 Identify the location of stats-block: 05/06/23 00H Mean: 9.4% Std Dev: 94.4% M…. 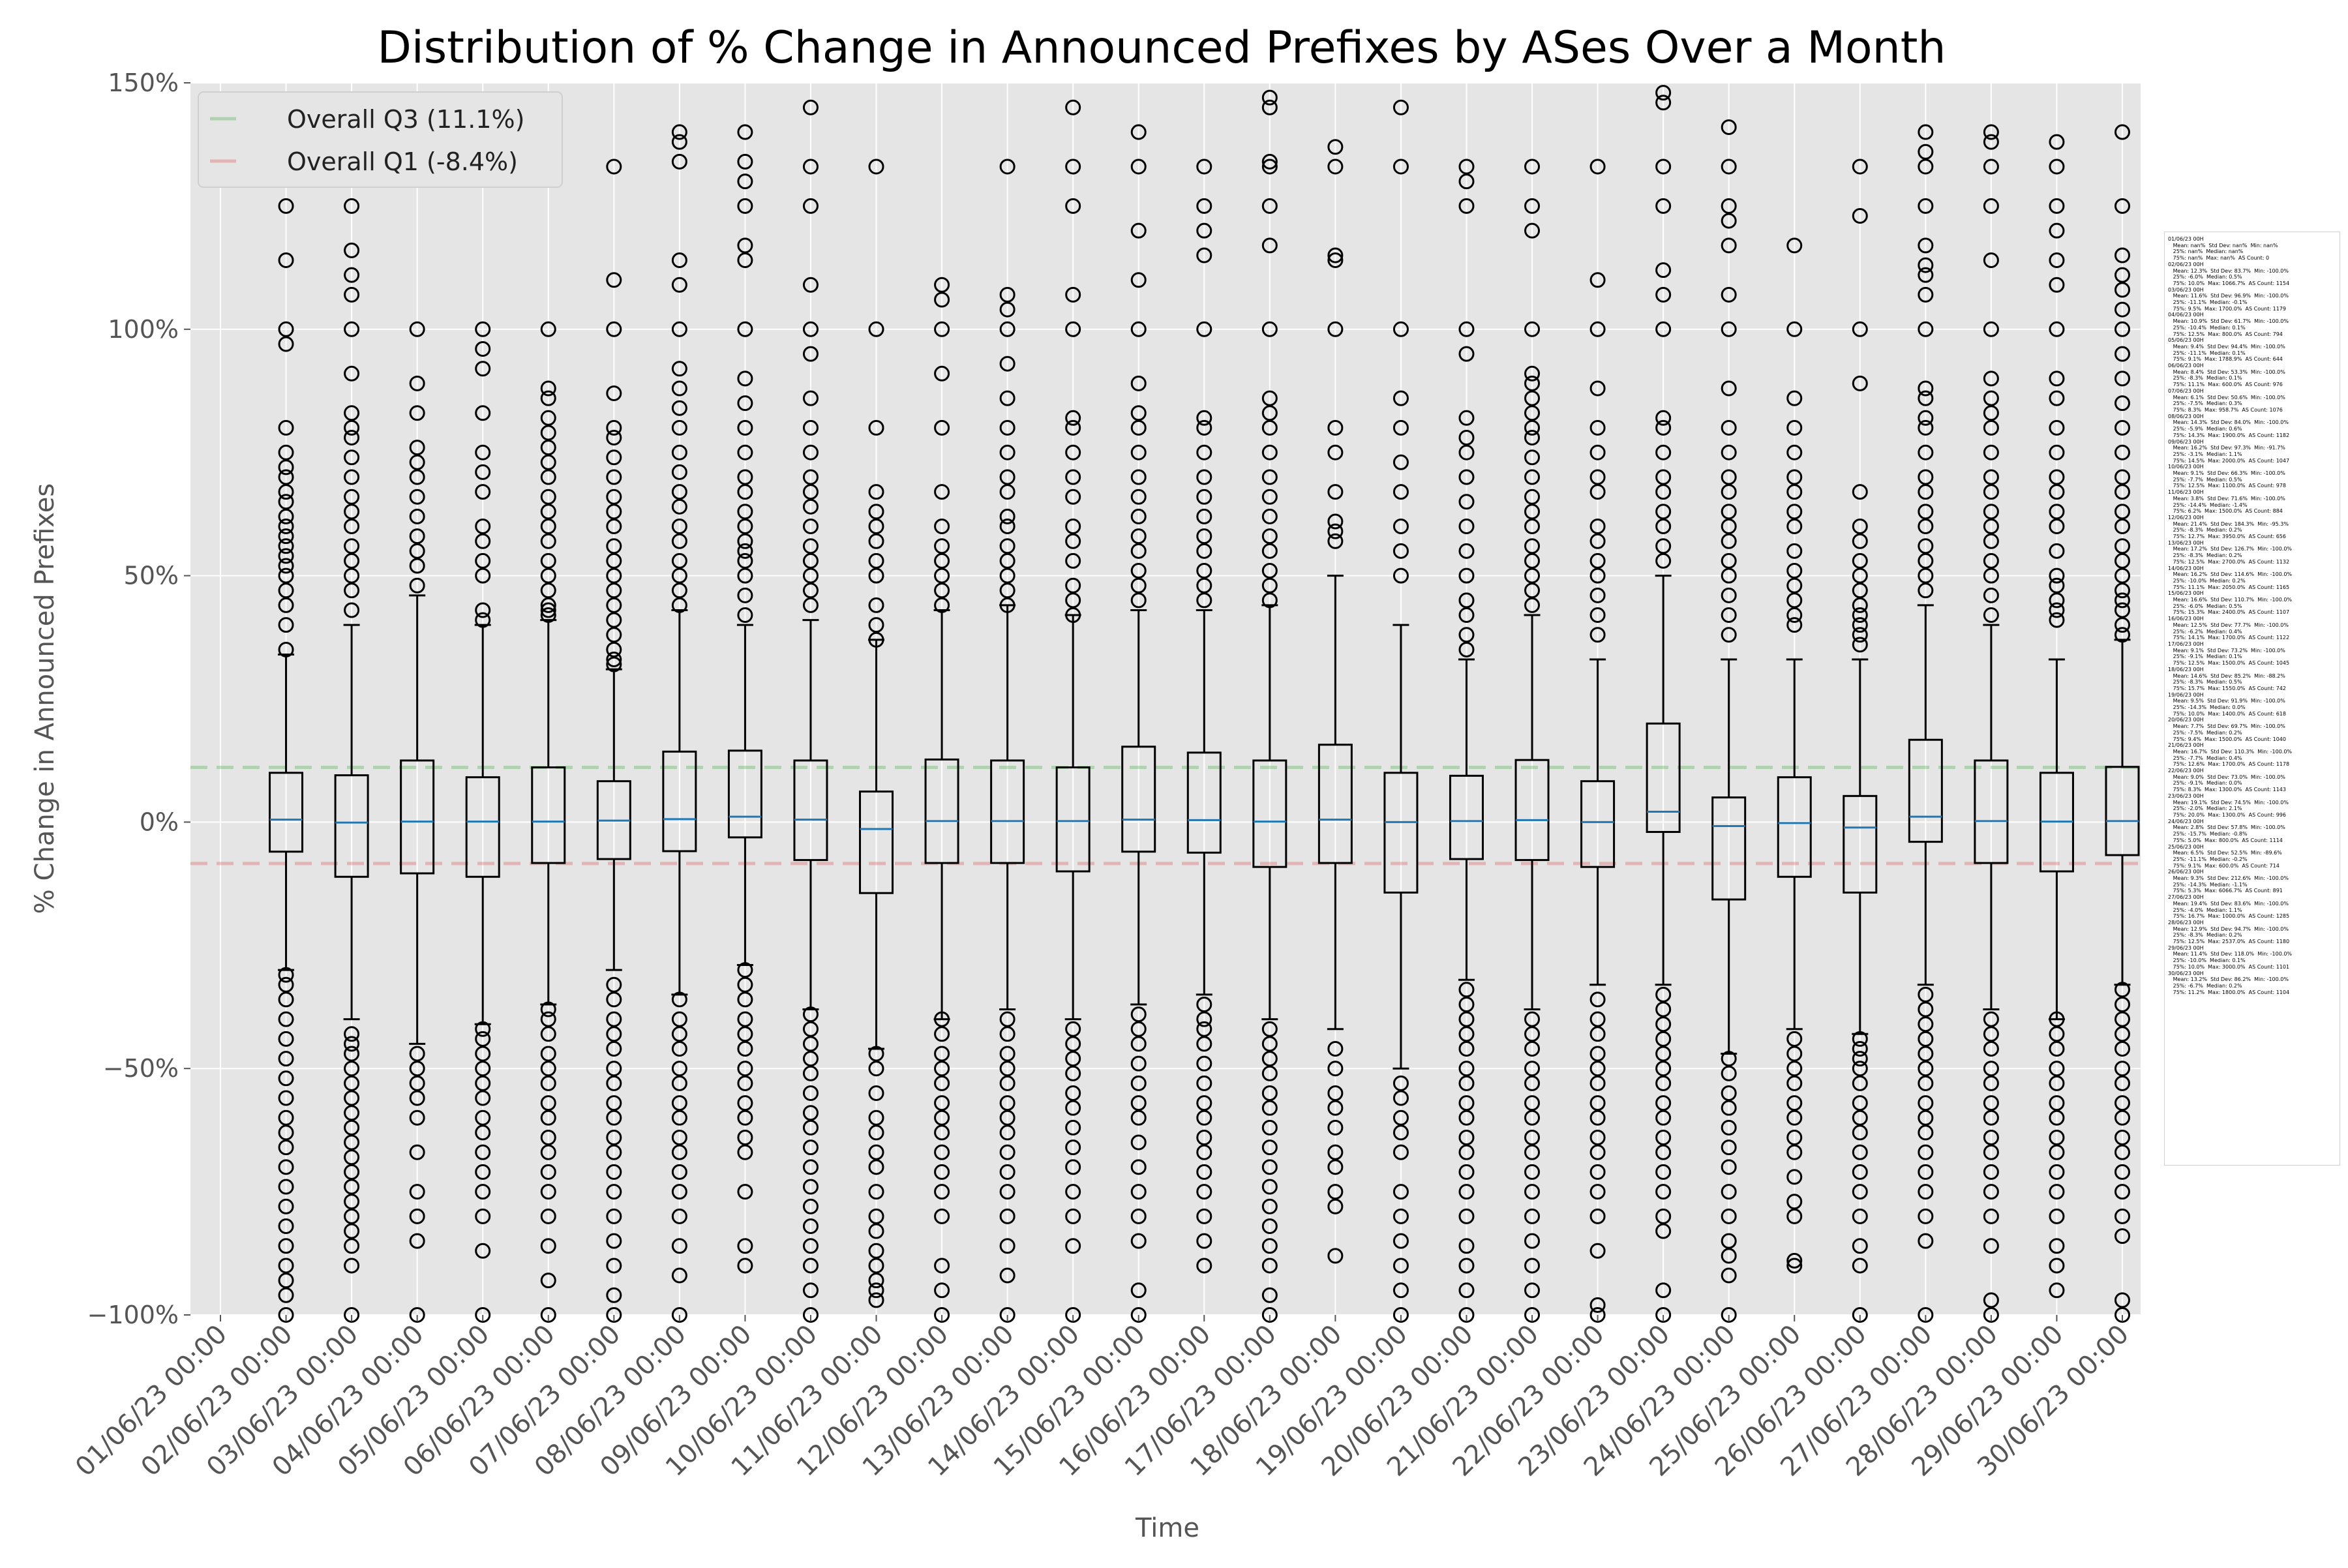
(2252, 350).